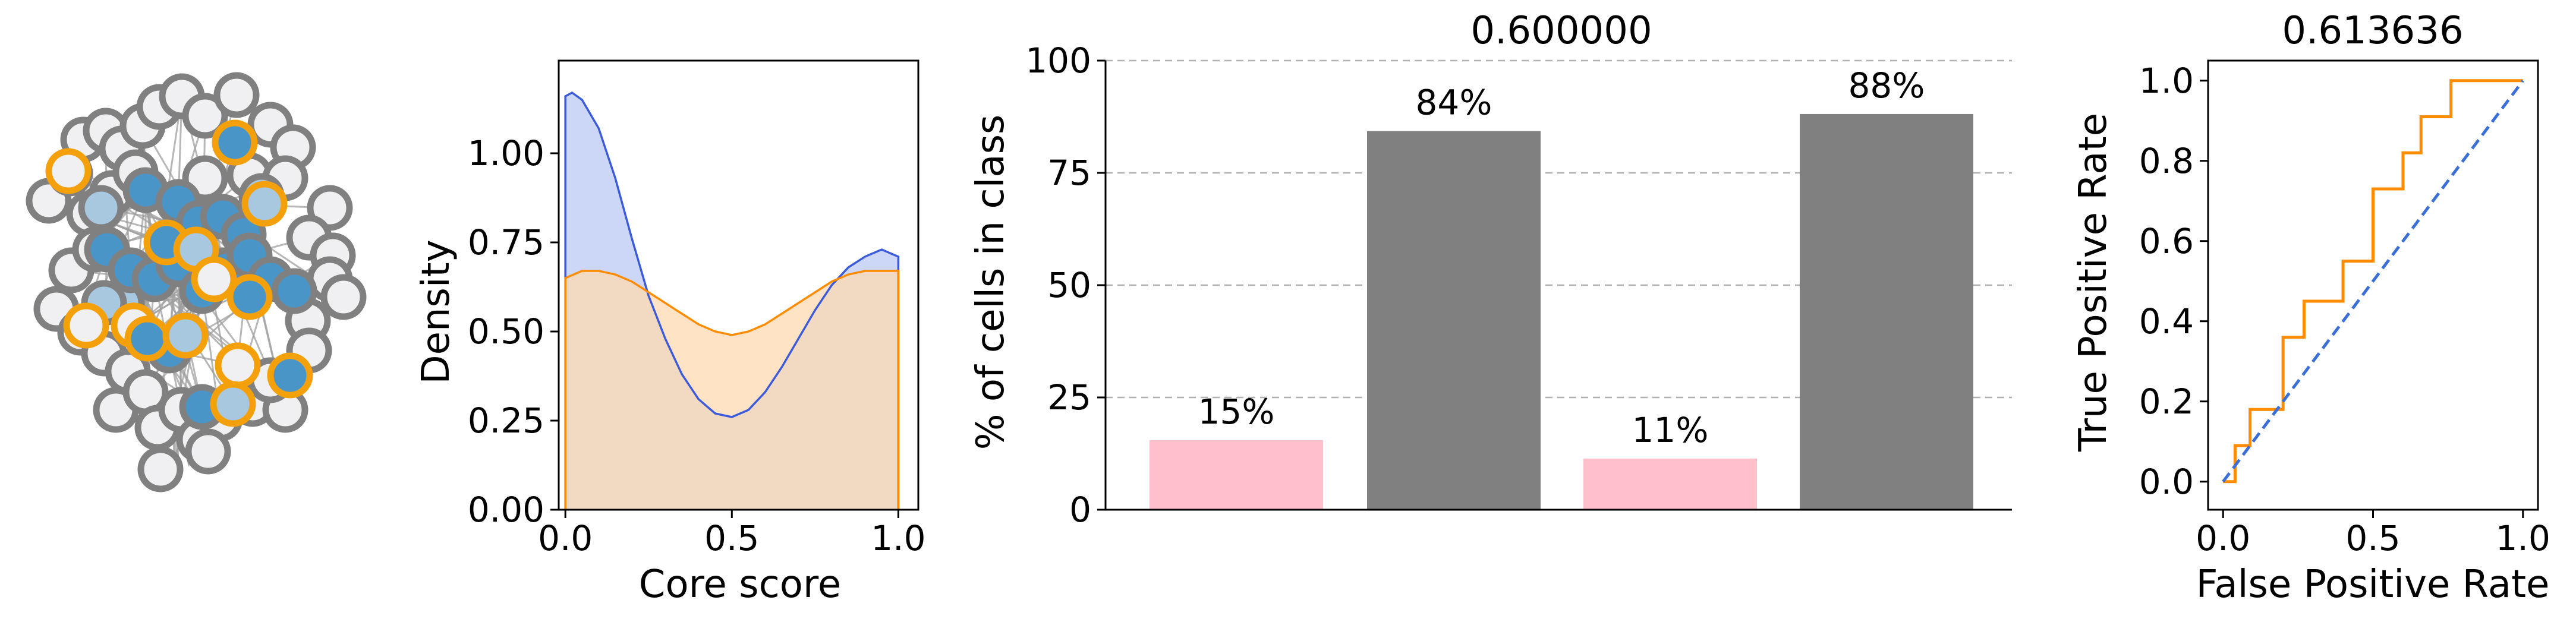 The height and width of the screenshot is (622, 2576). I want to click on bar-ylabel: % of cells in class, so click(991, 282).